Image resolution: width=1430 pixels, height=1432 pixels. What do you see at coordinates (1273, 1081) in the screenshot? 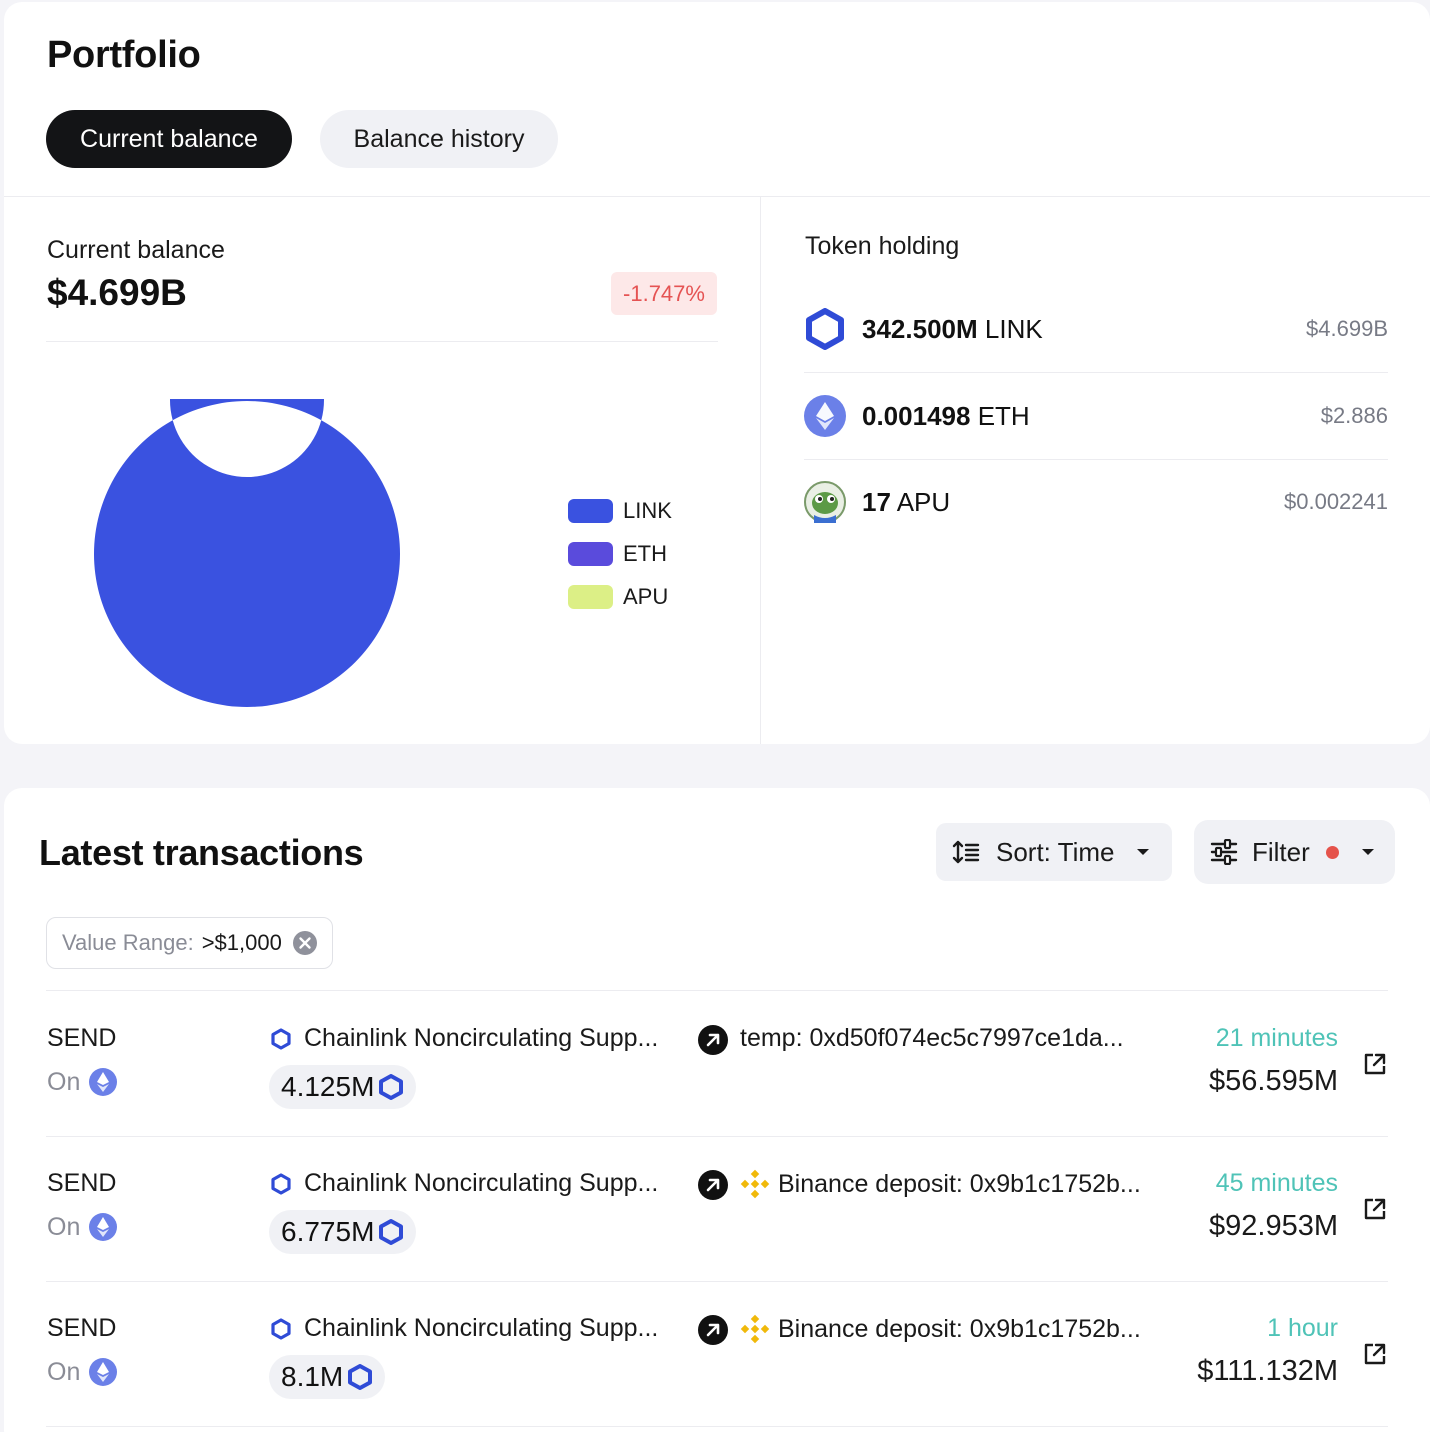
I see `tx-usd-value: $56.595M` at bounding box center [1273, 1081].